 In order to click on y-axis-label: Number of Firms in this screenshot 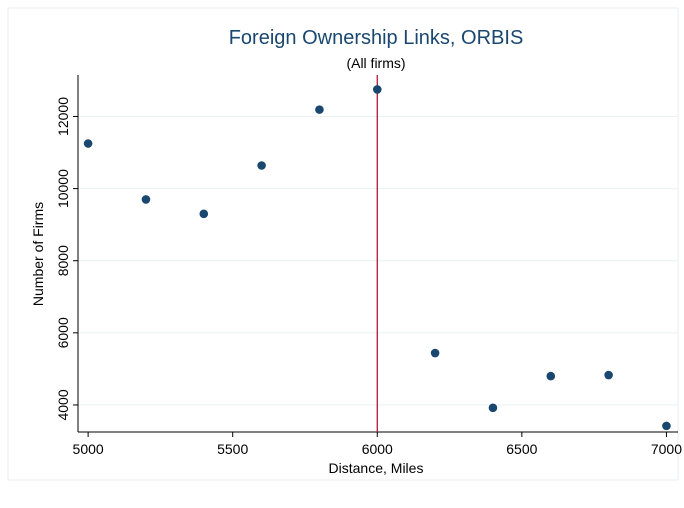, I will do `click(38, 254)`.